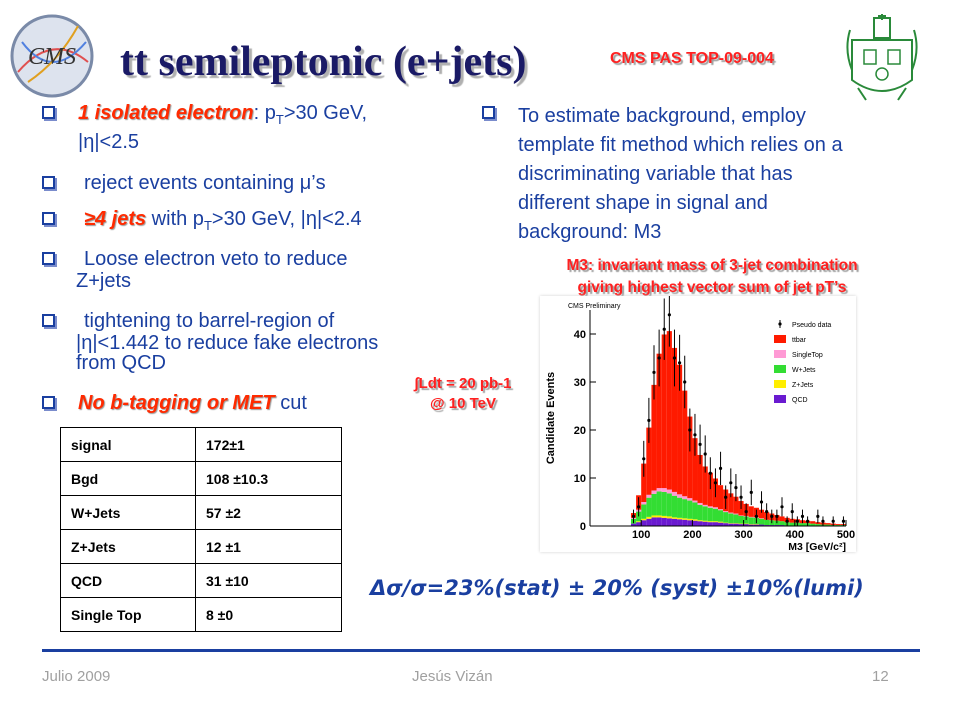 The image size is (960, 720). I want to click on cross-section-uncertainty: Δσ/σ=23%(stat) ± 20% (syst) ±10%(lumi), so click(617, 588).